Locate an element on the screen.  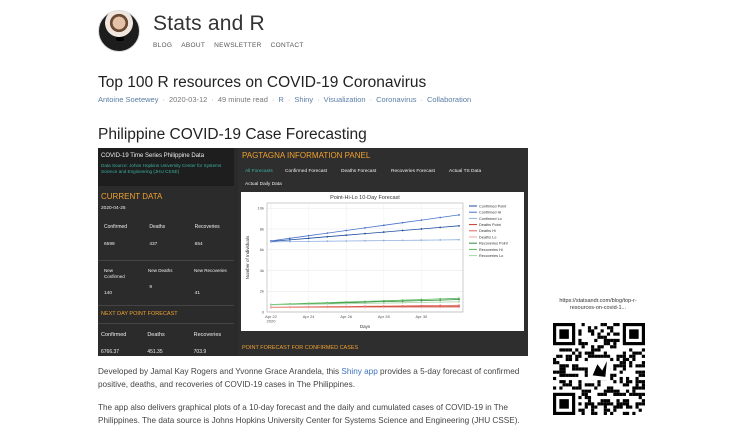
tab-actual-ts-data: Actual TS Data is located at coordinates (465, 171).